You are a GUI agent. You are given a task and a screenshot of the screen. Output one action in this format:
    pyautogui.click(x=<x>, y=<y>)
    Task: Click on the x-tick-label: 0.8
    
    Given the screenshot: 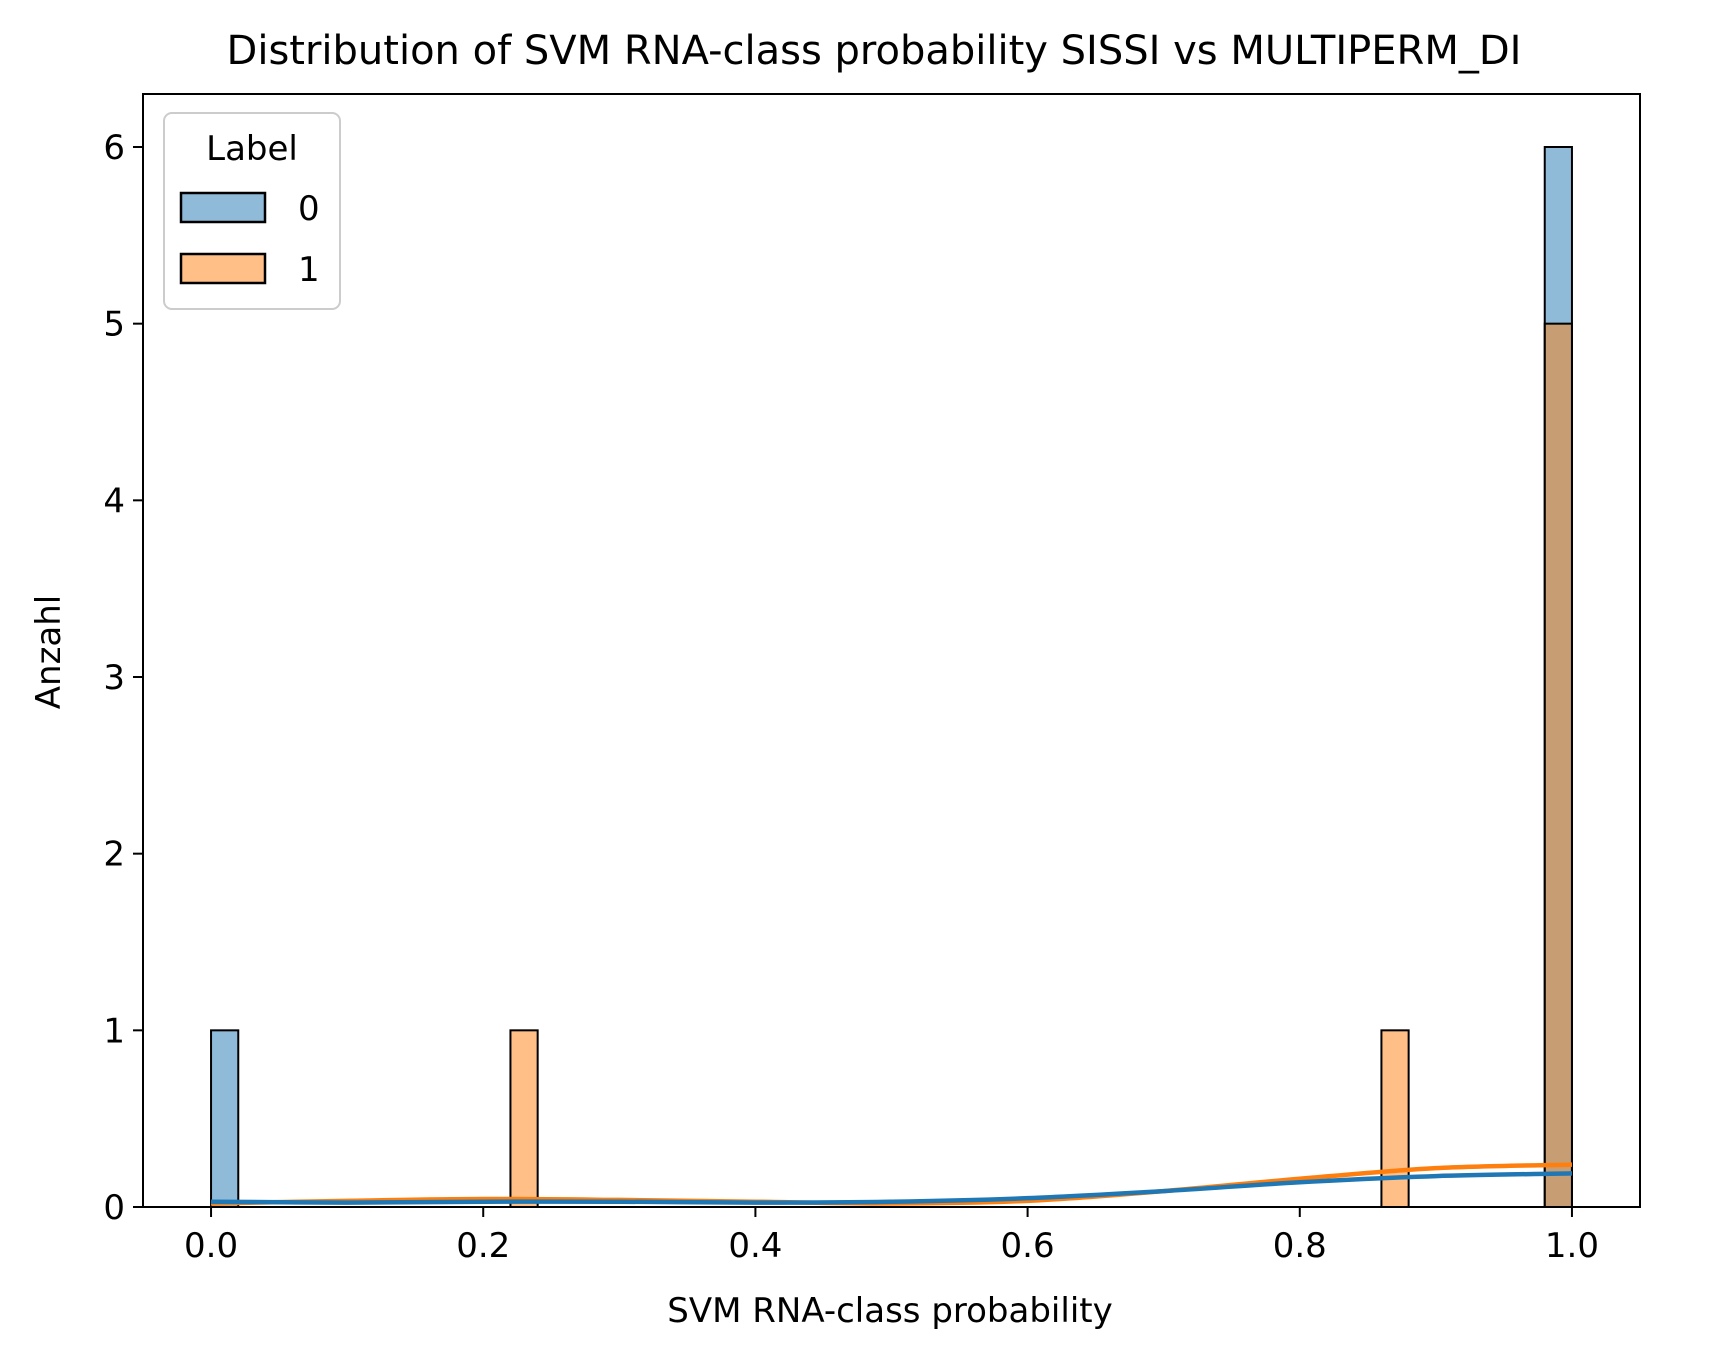 What is the action you would take?
    pyautogui.click(x=1300, y=1246)
    